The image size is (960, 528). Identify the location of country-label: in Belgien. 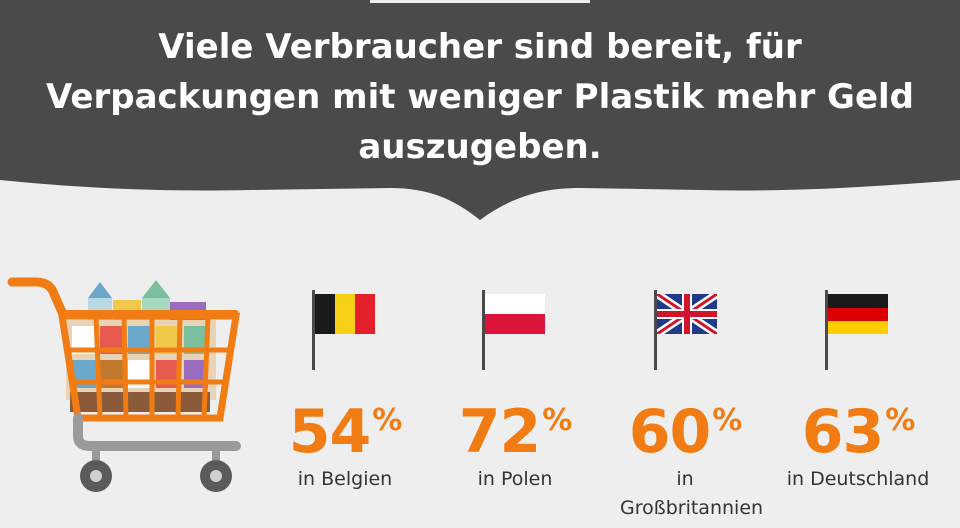
(345, 479).